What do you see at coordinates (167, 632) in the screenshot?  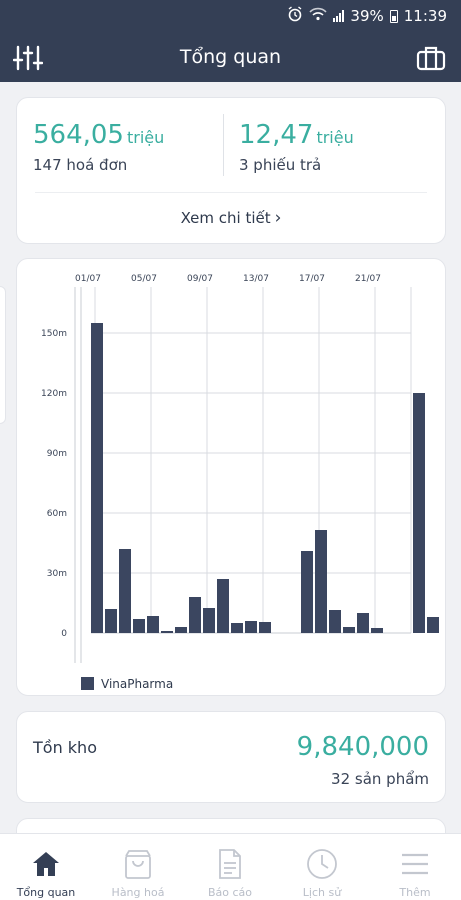 I see `bar-06/07` at bounding box center [167, 632].